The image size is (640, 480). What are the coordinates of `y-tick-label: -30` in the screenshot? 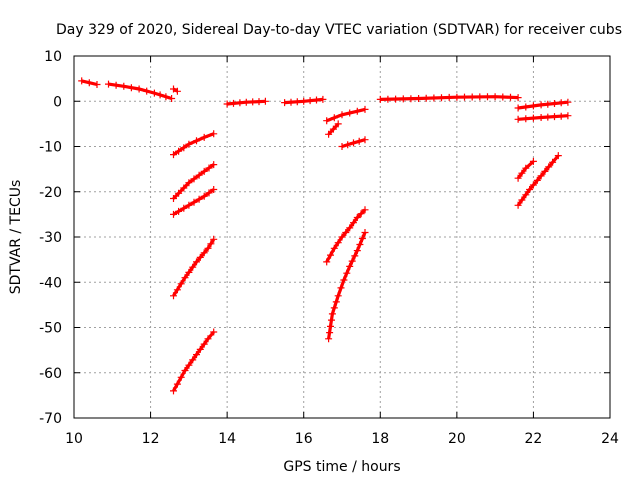 It's located at (50, 238).